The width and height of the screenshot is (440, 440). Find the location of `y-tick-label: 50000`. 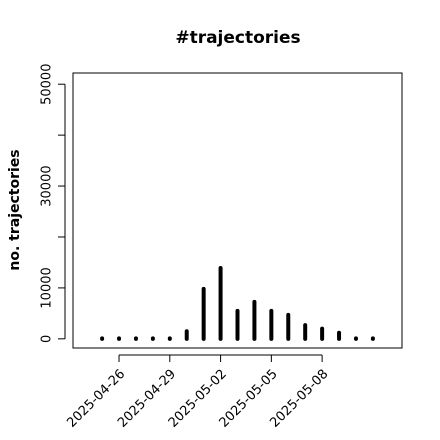

y-tick-label: 50000 is located at coordinates (47, 84).